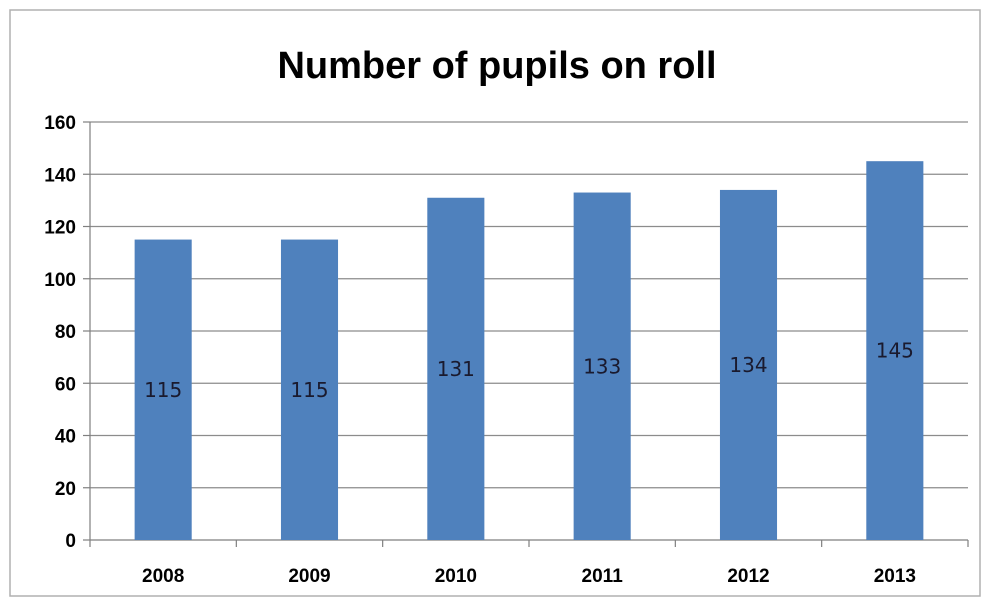 The height and width of the screenshot is (606, 987). What do you see at coordinates (456, 576) in the screenshot?
I see `x-tick-label-2010: 2010` at bounding box center [456, 576].